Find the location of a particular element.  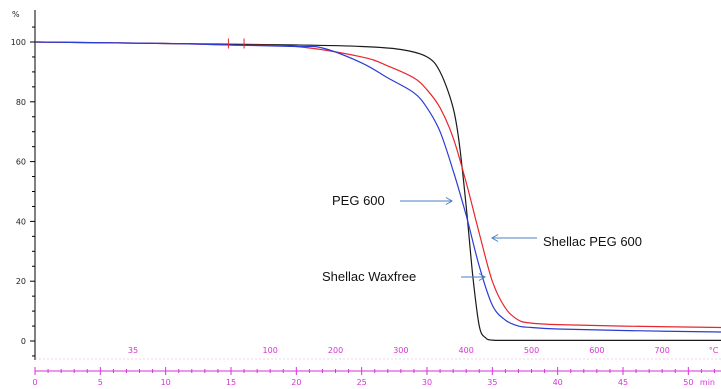

temp-tick-label: 35 is located at coordinates (133, 350).